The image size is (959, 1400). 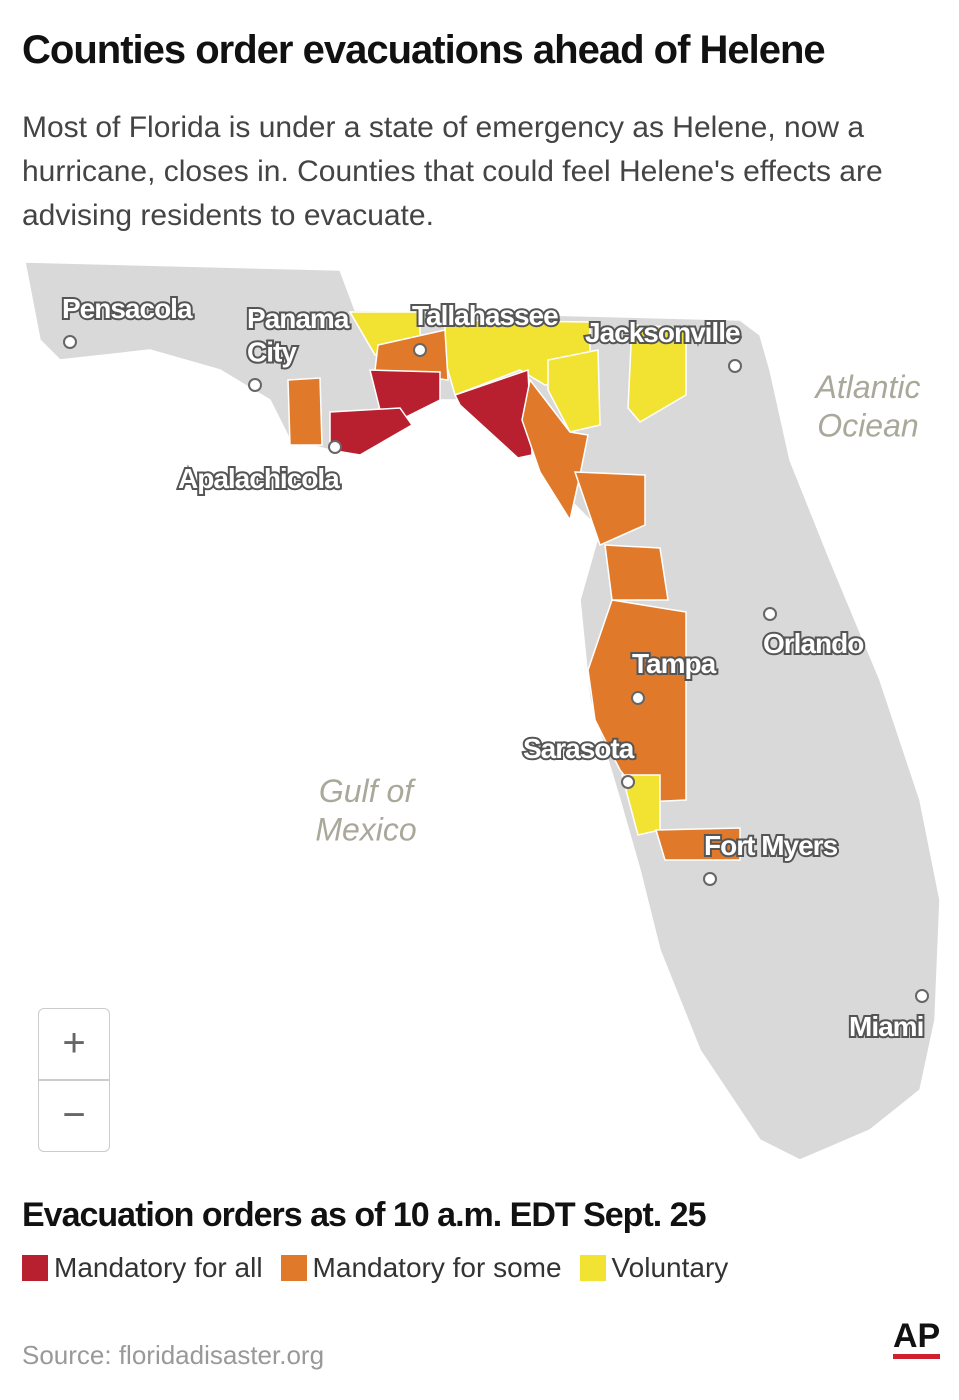 What do you see at coordinates (173, 1355) in the screenshot?
I see `source: Source: floridadisaster.org` at bounding box center [173, 1355].